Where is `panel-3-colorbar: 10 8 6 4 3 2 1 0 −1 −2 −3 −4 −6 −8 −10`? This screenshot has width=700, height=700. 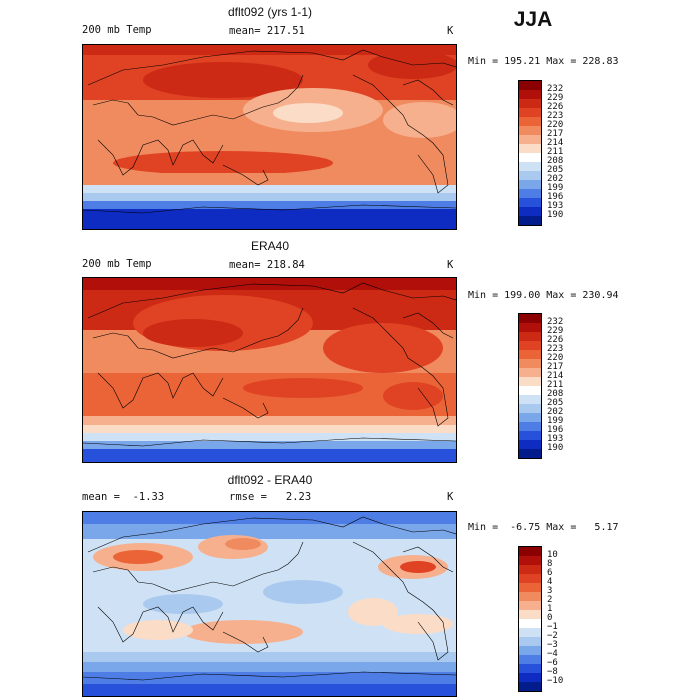
panel-3-colorbar: 10 8 6 4 3 2 1 0 −1 −2 −3 −4 −6 −8 −10 is located at coordinates (540, 619).